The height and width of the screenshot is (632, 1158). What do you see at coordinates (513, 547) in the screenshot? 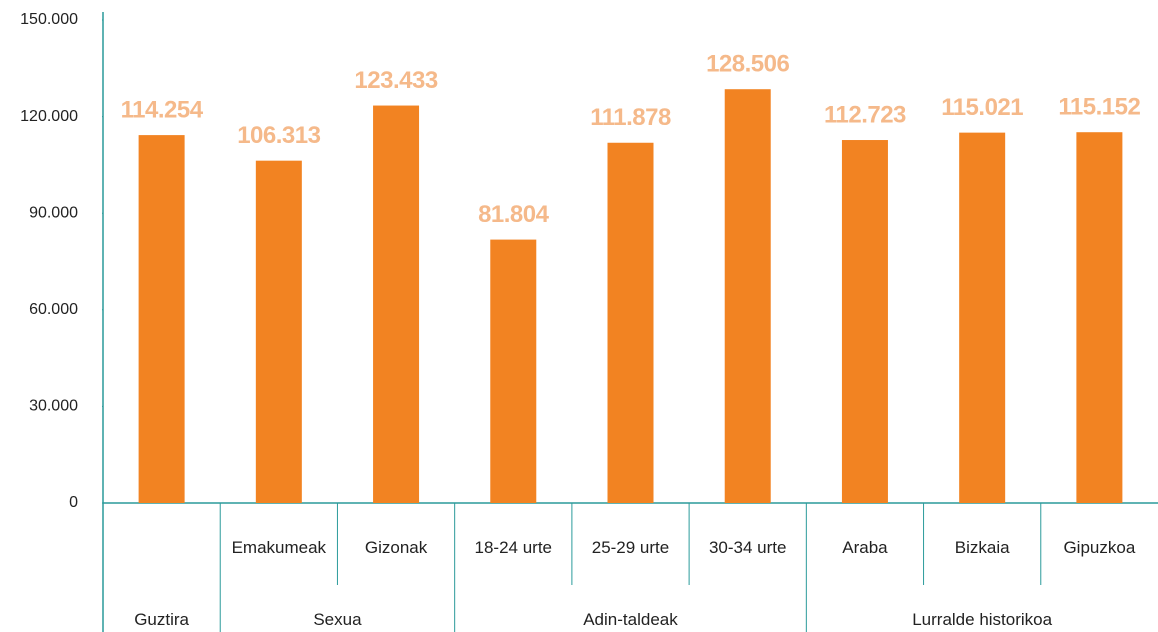
I see `x-tick-label: 18-24 urte` at bounding box center [513, 547].